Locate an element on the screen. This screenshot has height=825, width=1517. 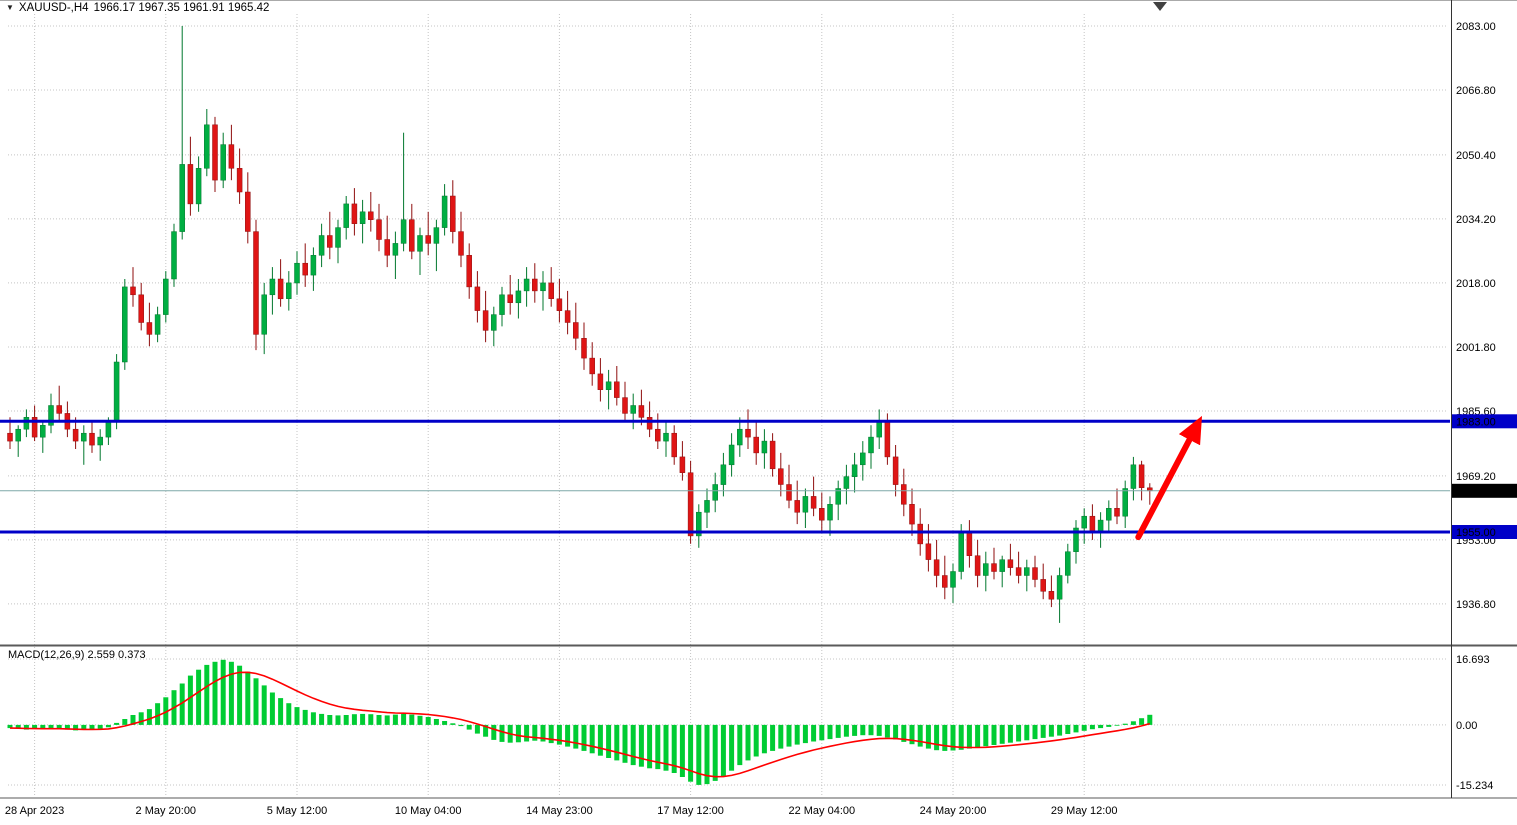
level-price-tag-label: 1955.00 is located at coordinates (1476, 533).